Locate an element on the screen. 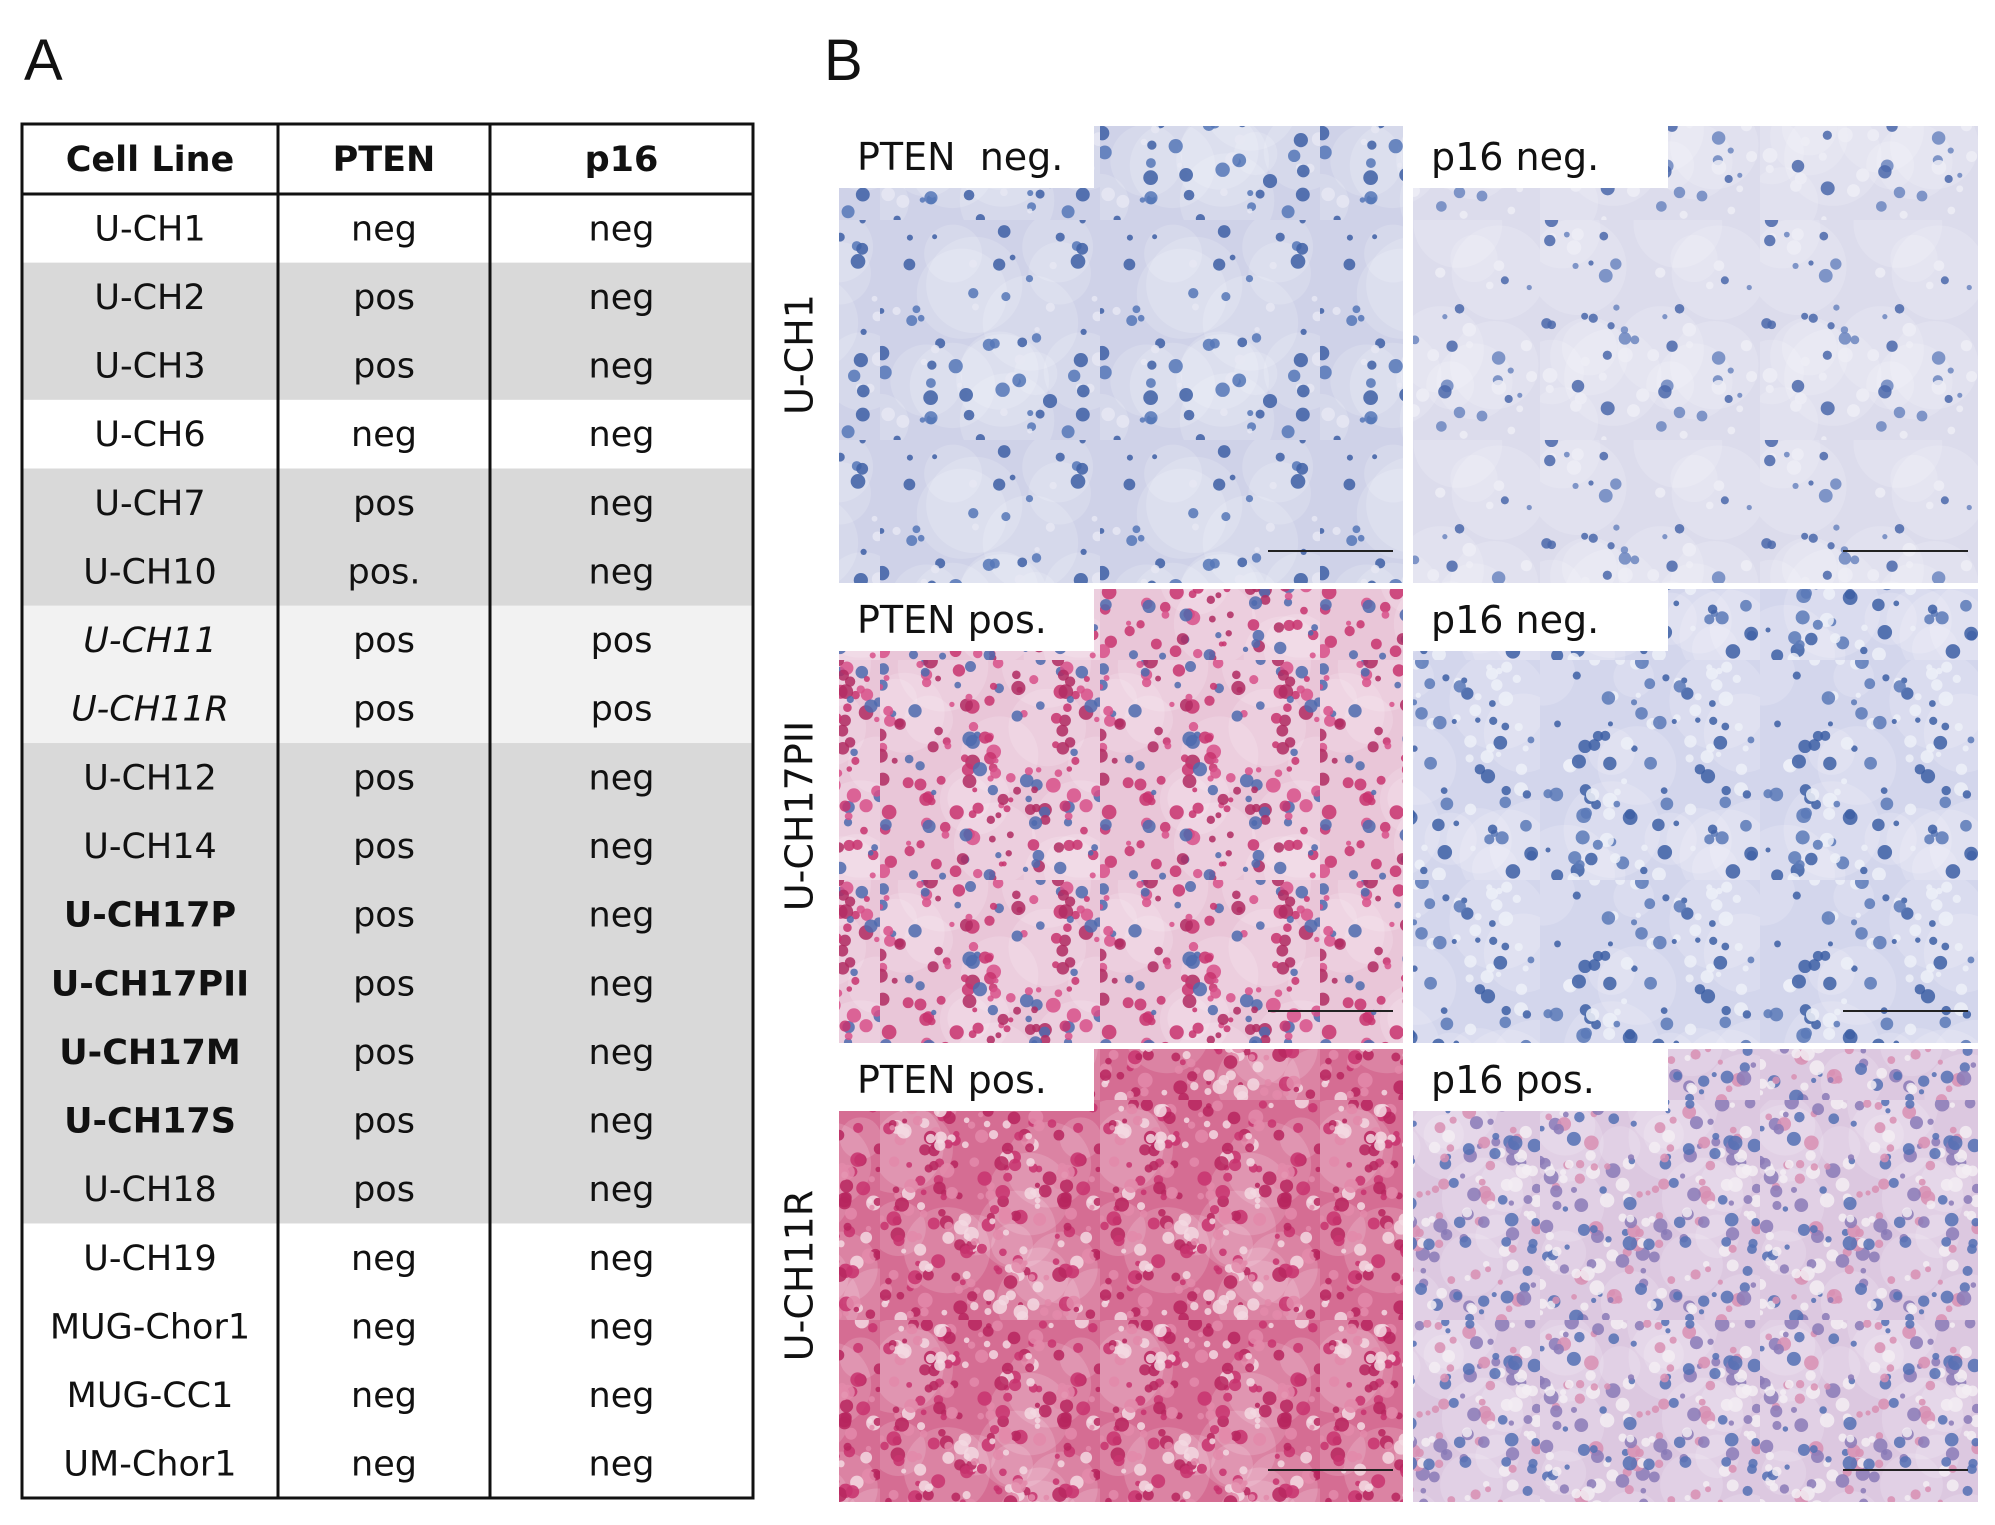  panel-label: A is located at coordinates (43, 60).